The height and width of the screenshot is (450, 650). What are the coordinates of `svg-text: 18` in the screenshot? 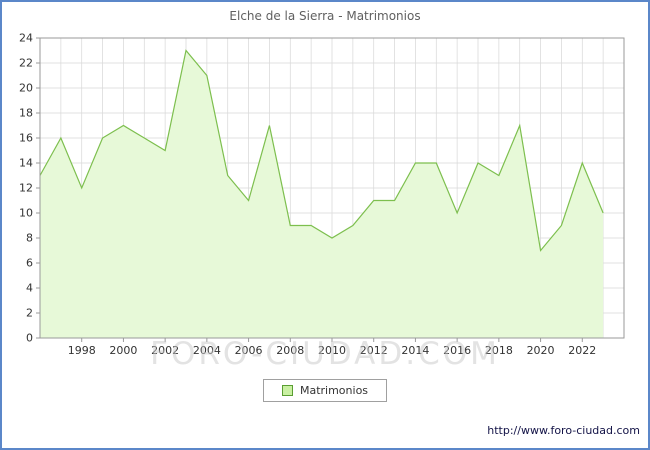 It's located at (26, 113).